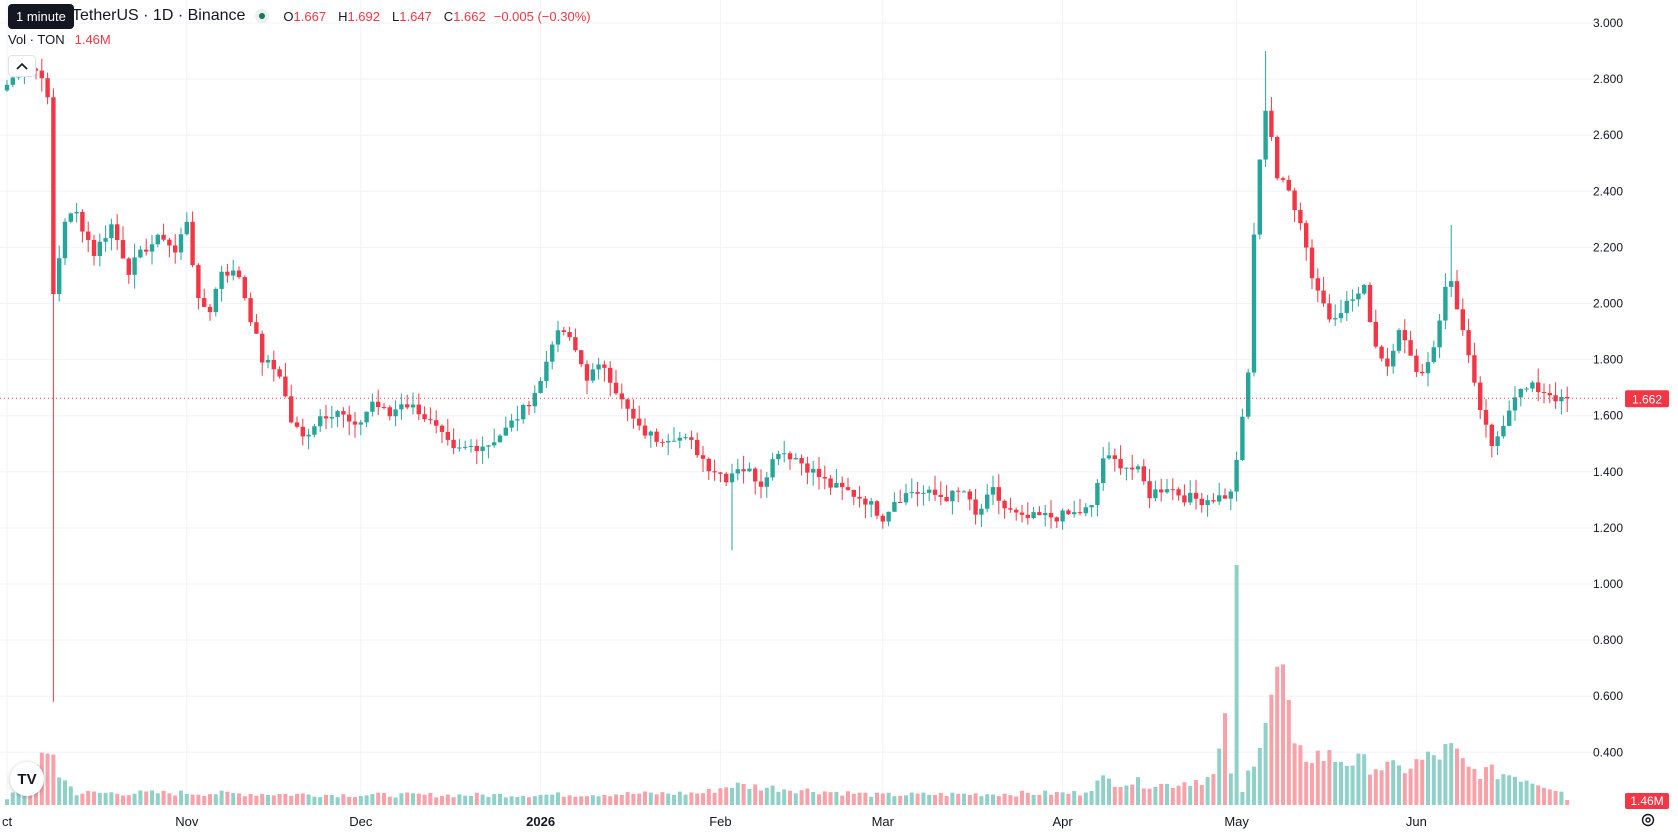 The width and height of the screenshot is (1678, 835). What do you see at coordinates (22, 66) in the screenshot?
I see `collapse-legend-button` at bounding box center [22, 66].